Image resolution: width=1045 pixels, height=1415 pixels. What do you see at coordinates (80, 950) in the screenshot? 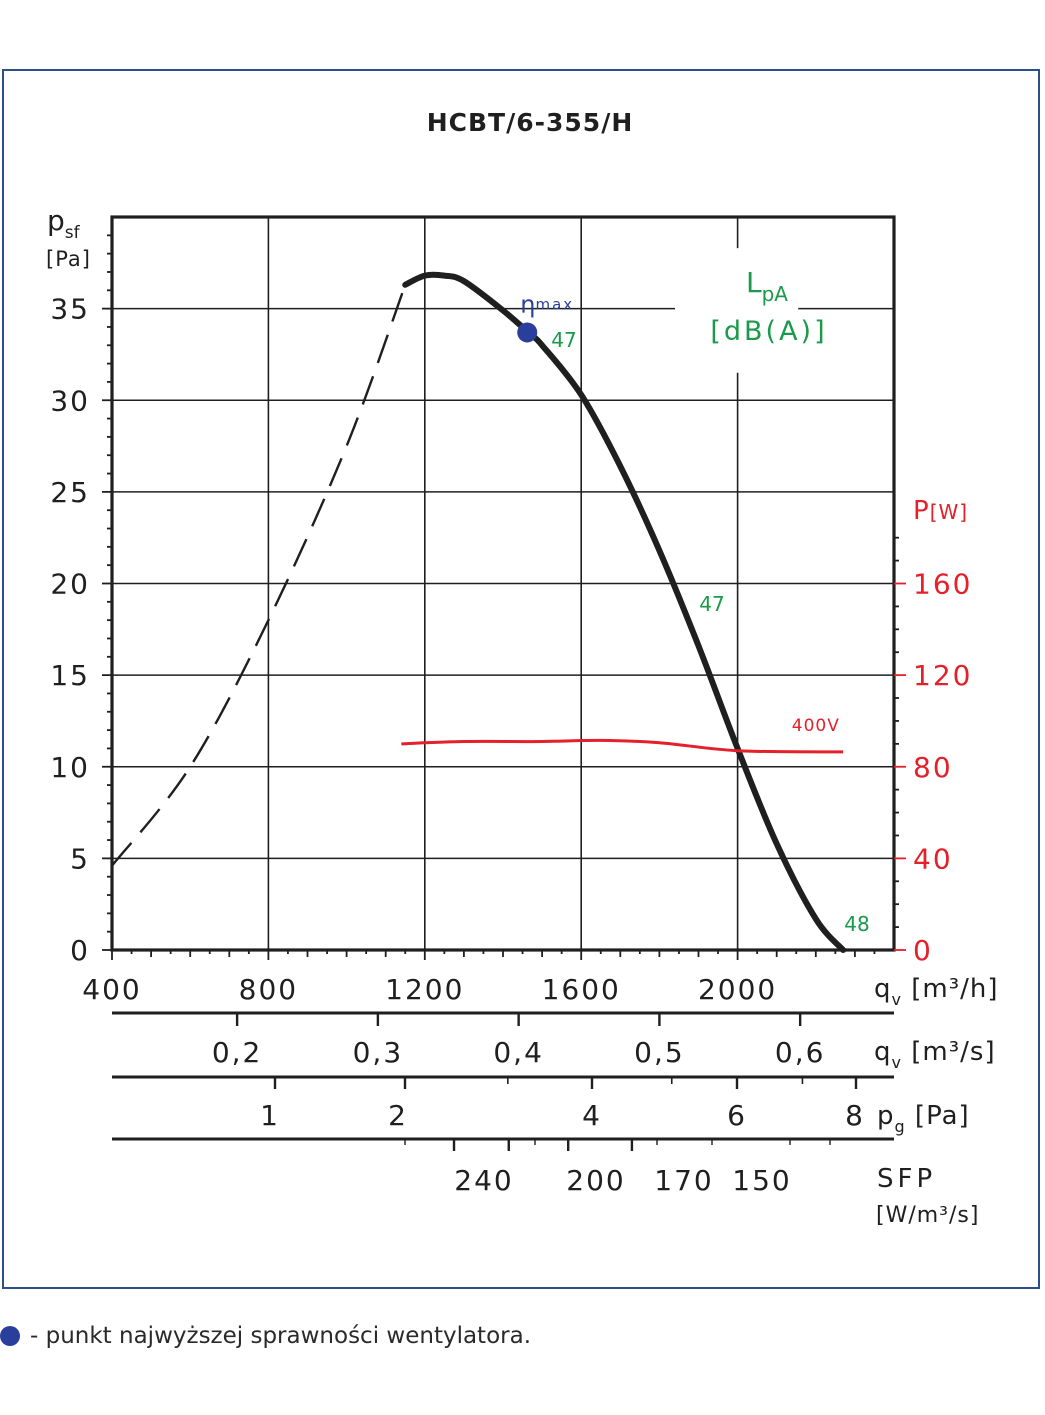
I see `y-tick-label-left: 0` at bounding box center [80, 950].